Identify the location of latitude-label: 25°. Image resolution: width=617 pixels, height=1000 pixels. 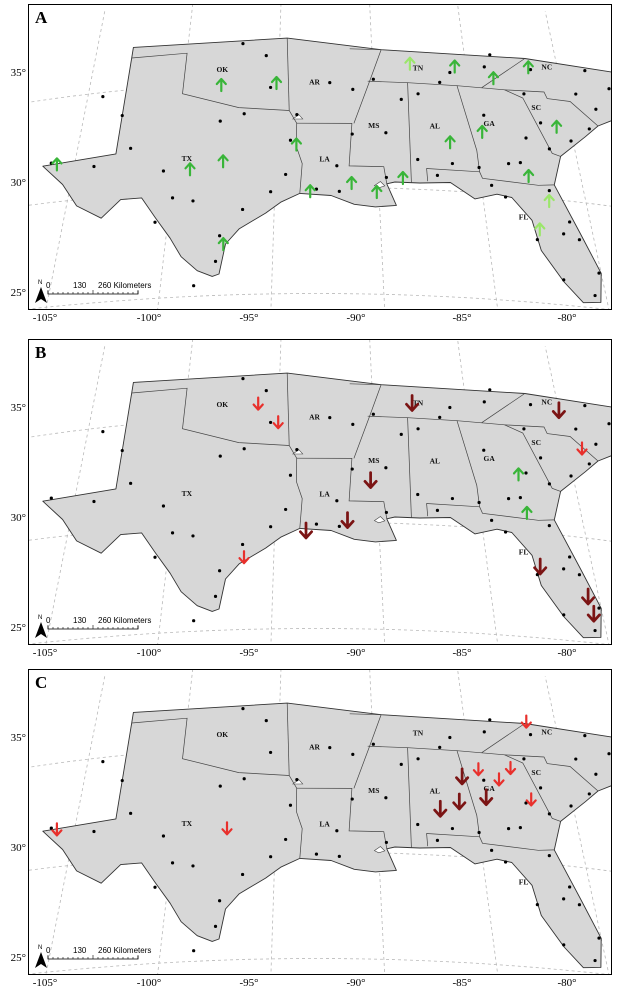
(18, 958).